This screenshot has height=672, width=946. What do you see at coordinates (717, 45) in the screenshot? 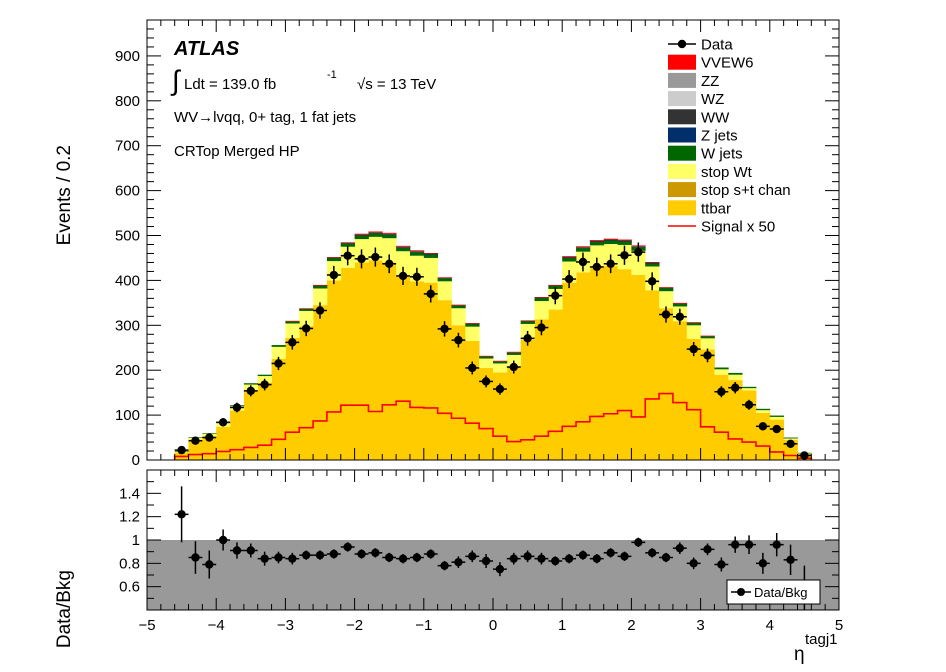
I see `legend-label-data: Data` at bounding box center [717, 45].